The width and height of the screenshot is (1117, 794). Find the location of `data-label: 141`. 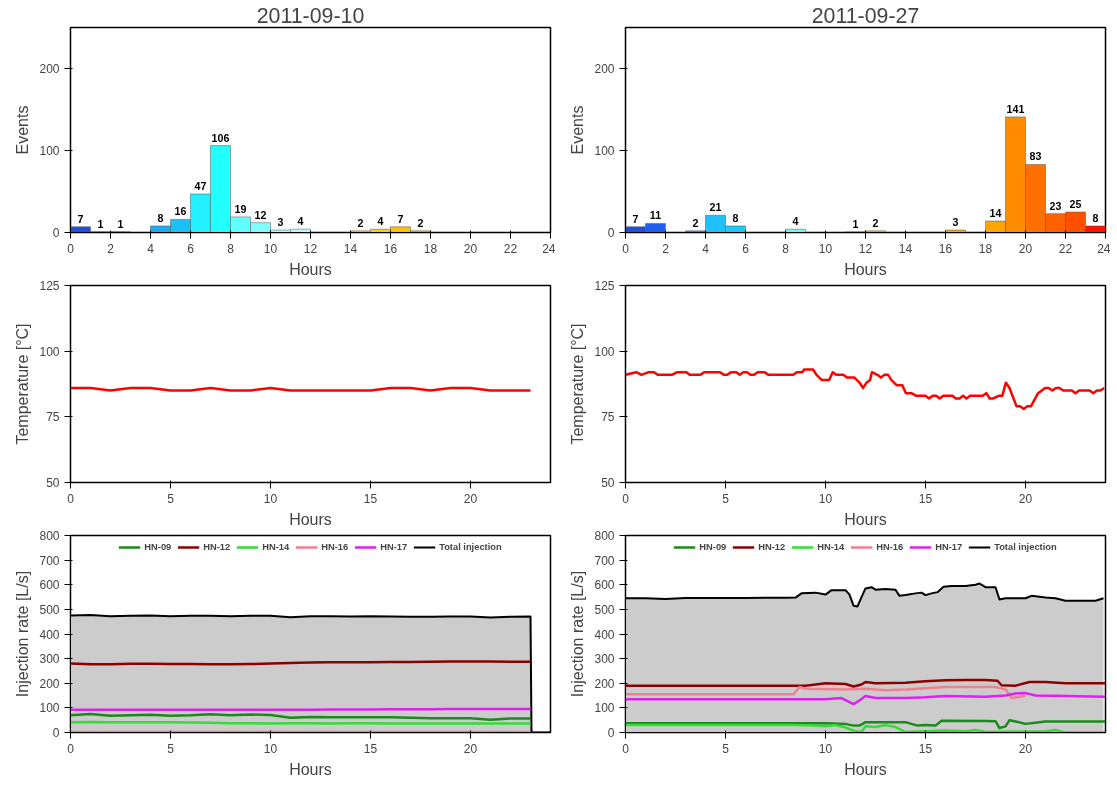

data-label: 141 is located at coordinates (1015, 108).